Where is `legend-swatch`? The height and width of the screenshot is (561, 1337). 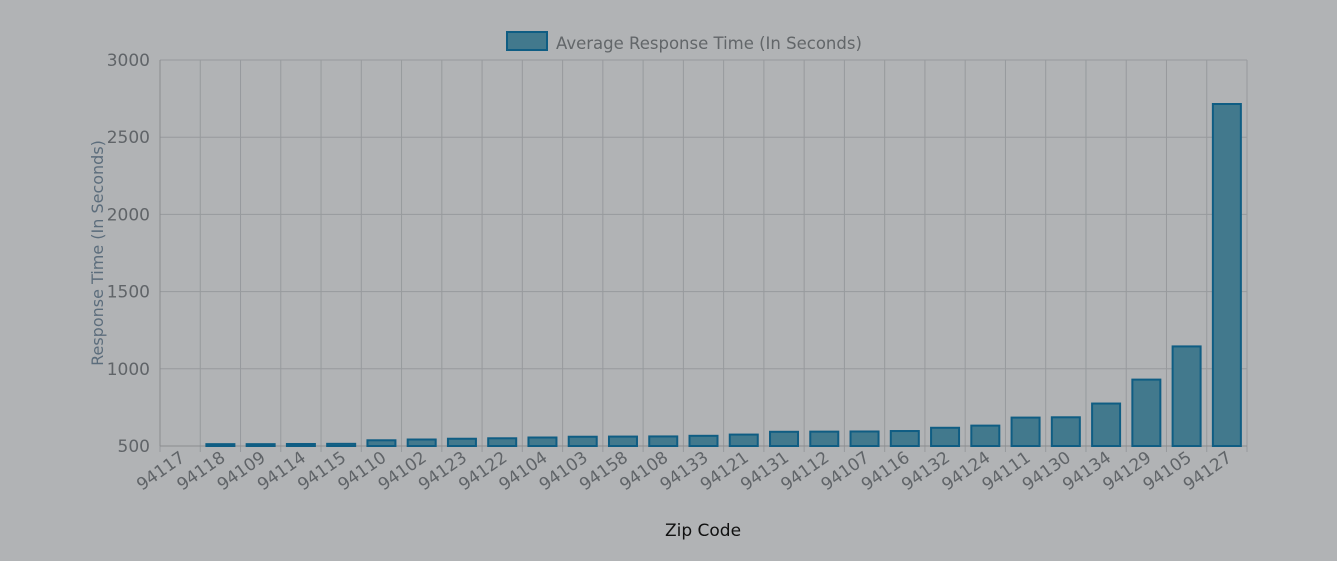
legend-swatch is located at coordinates (527, 41).